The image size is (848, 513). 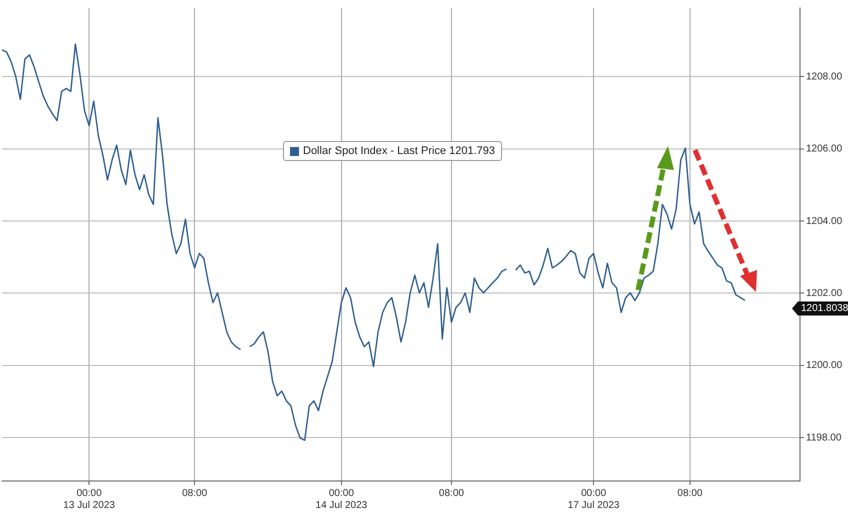 I want to click on y-tick-label: 1200.00, so click(x=824, y=366).